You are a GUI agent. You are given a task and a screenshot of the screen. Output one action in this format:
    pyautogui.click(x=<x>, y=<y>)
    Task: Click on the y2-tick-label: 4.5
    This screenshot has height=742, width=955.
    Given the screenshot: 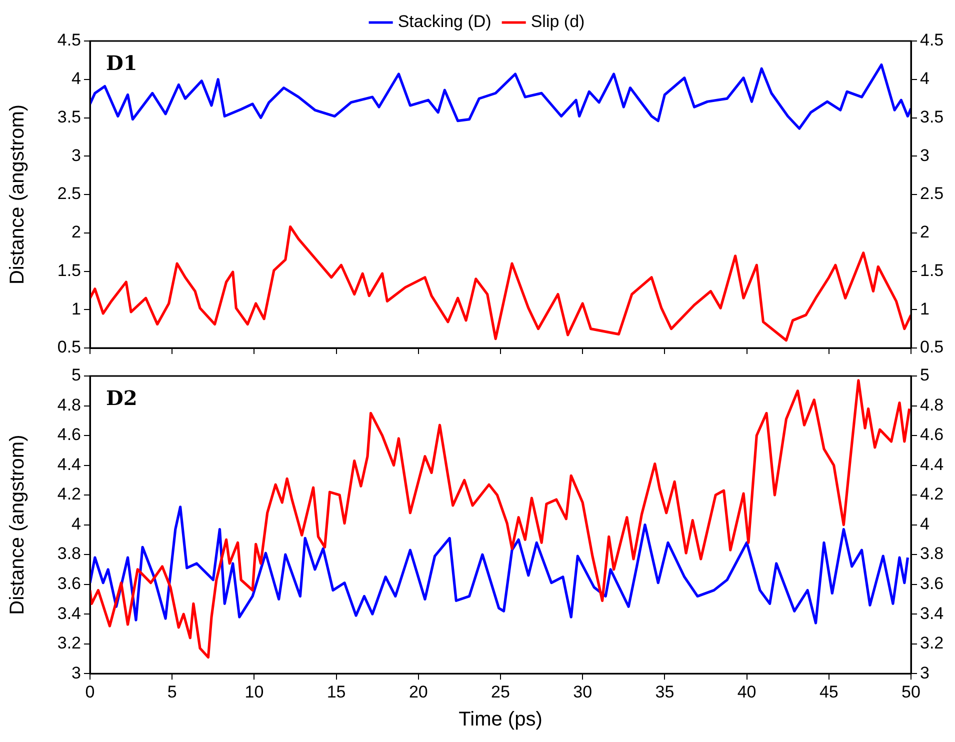 What is the action you would take?
    pyautogui.click(x=932, y=40)
    